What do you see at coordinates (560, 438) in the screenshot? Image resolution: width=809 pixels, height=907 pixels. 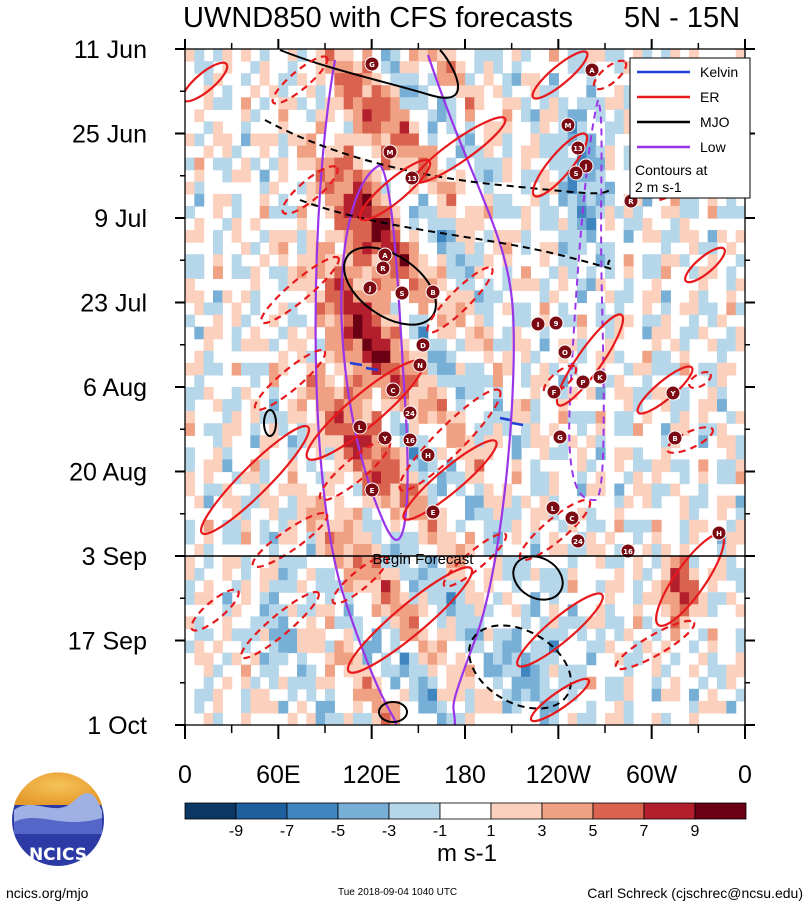 I see `storm-label: G` at bounding box center [560, 438].